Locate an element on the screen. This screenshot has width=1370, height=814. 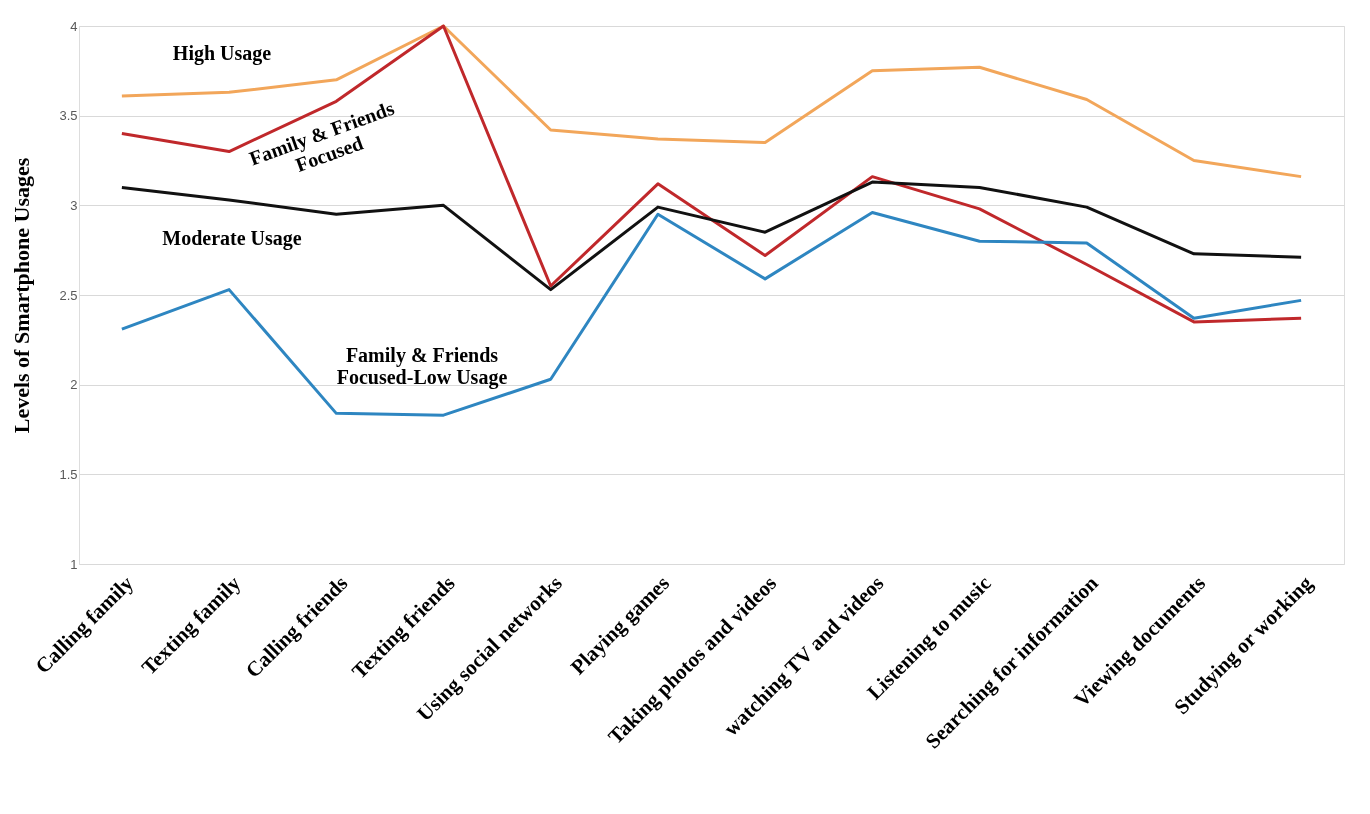
y-tick-label: 2 is located at coordinates (74, 385).